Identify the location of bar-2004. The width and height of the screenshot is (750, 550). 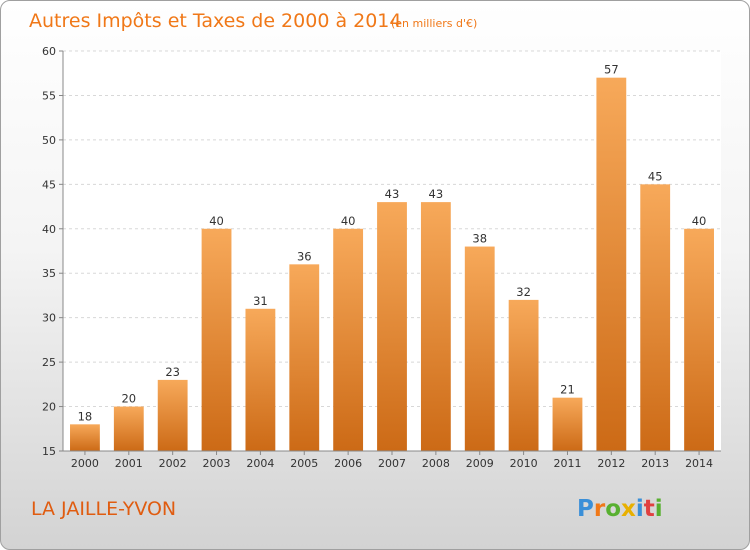
(260, 379).